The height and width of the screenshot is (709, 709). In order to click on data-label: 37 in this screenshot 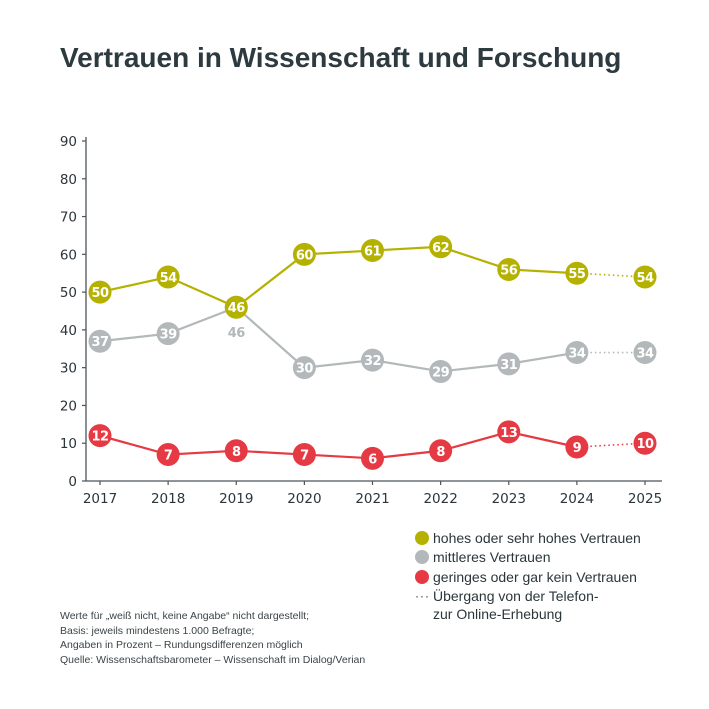, I will do `click(100, 342)`.